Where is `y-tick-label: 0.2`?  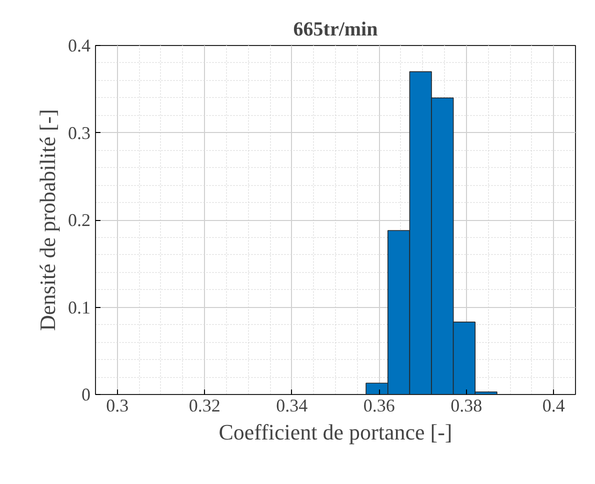
y-tick-label: 0.2 is located at coordinates (79, 220).